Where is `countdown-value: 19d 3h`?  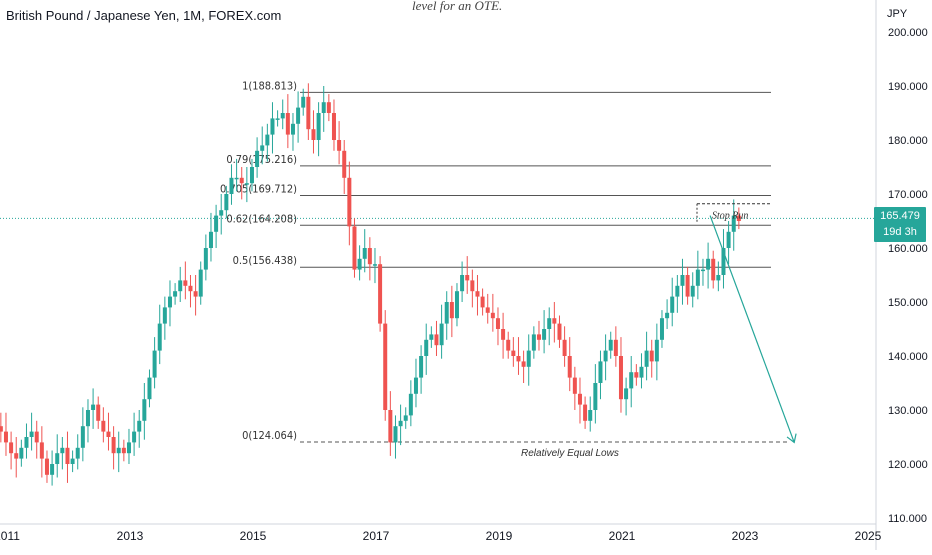 countdown-value: 19d 3h is located at coordinates (900, 232).